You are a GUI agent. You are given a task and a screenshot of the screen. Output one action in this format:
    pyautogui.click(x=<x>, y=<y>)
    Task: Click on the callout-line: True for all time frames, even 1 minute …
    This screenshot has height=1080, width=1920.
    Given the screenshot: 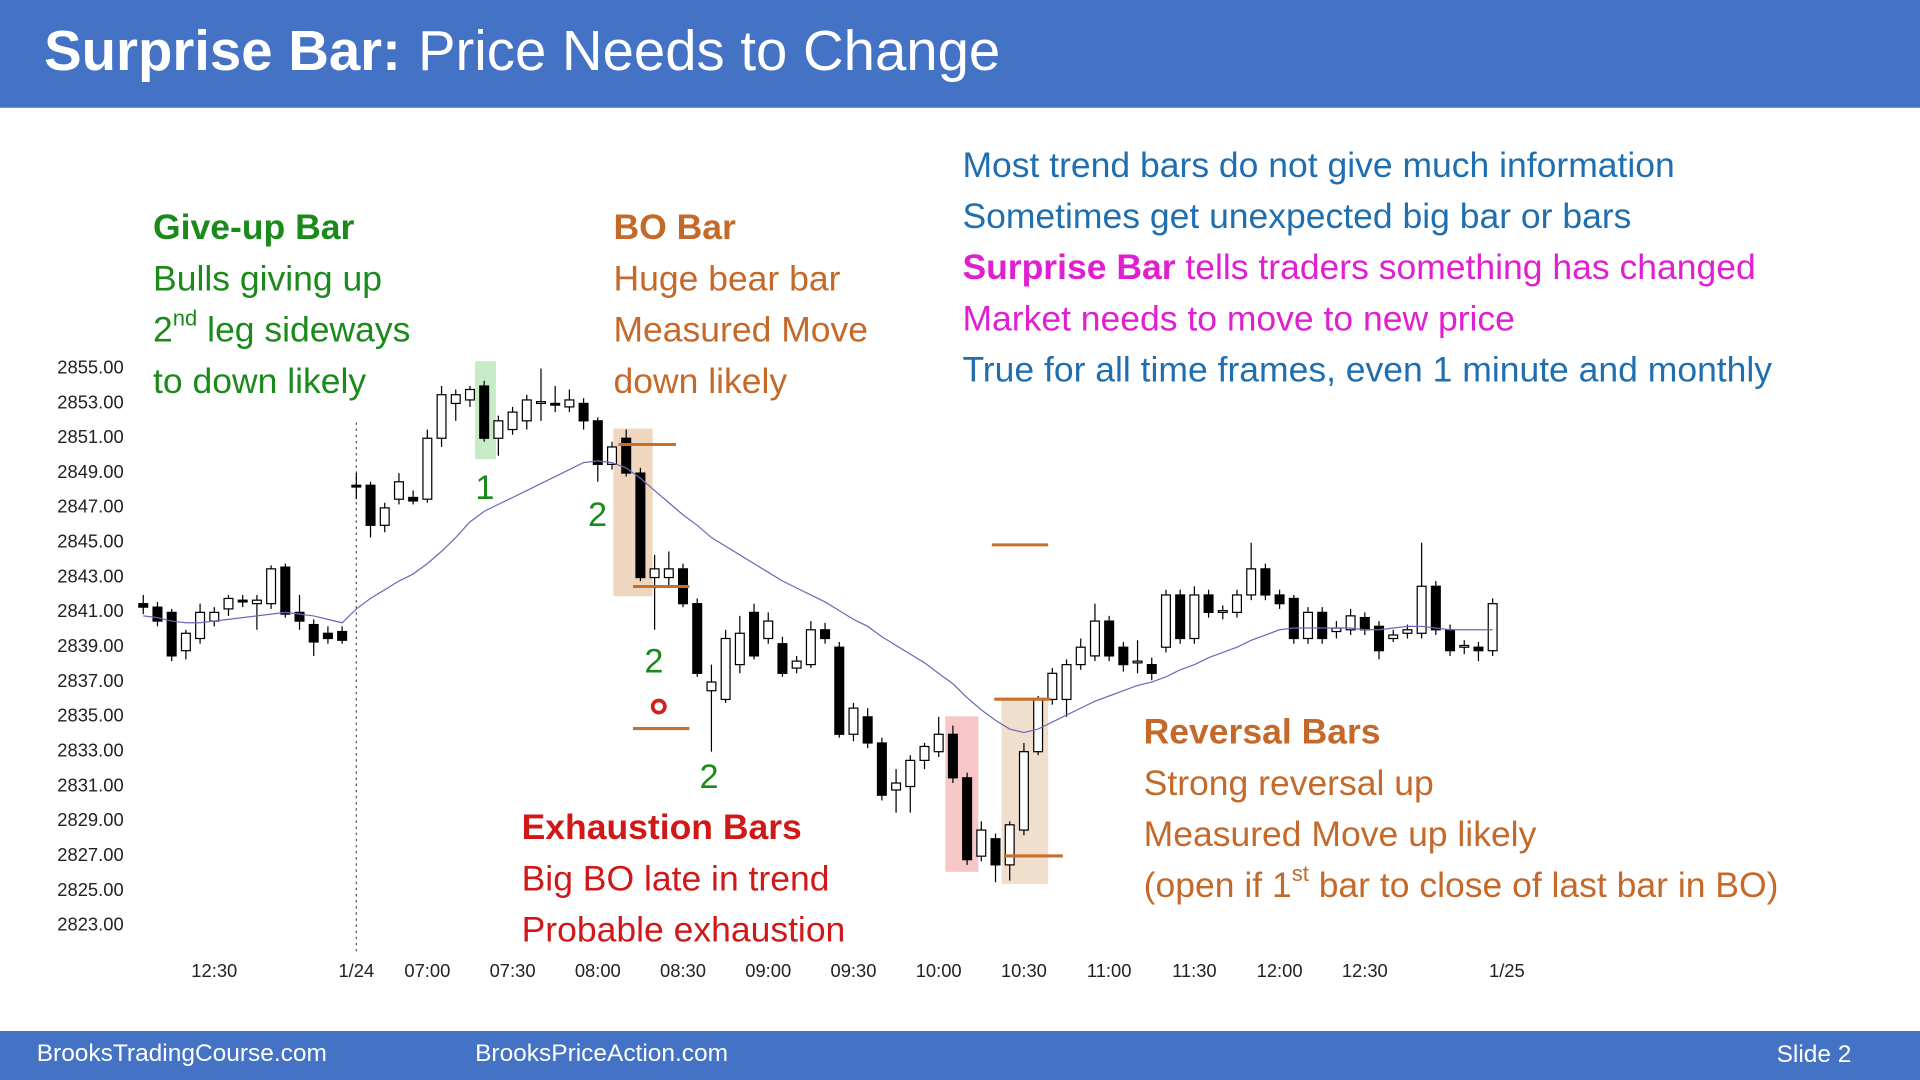 What is the action you would take?
    pyautogui.click(x=1367, y=370)
    